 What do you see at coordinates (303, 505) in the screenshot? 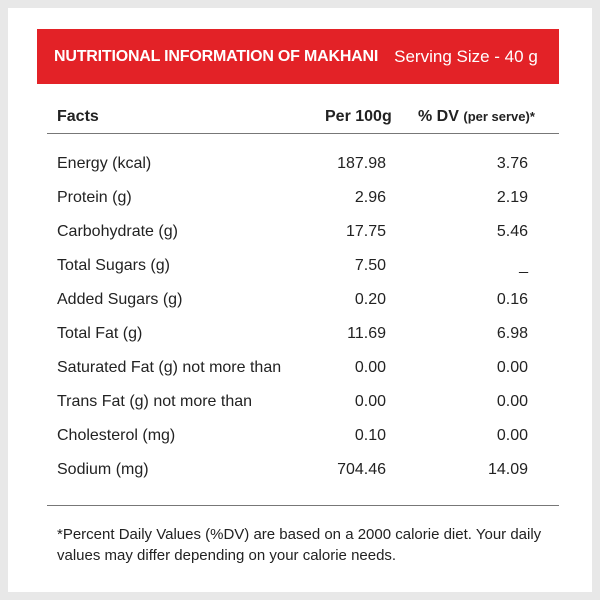
I see `footer-divider` at bounding box center [303, 505].